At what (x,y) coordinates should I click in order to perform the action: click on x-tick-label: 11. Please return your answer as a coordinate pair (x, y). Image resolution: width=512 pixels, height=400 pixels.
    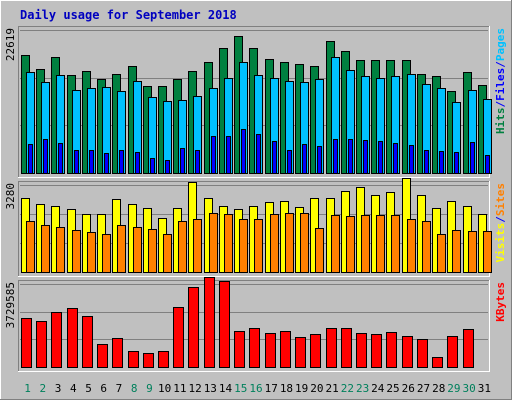
    Looking at the image, I should click on (179, 388).